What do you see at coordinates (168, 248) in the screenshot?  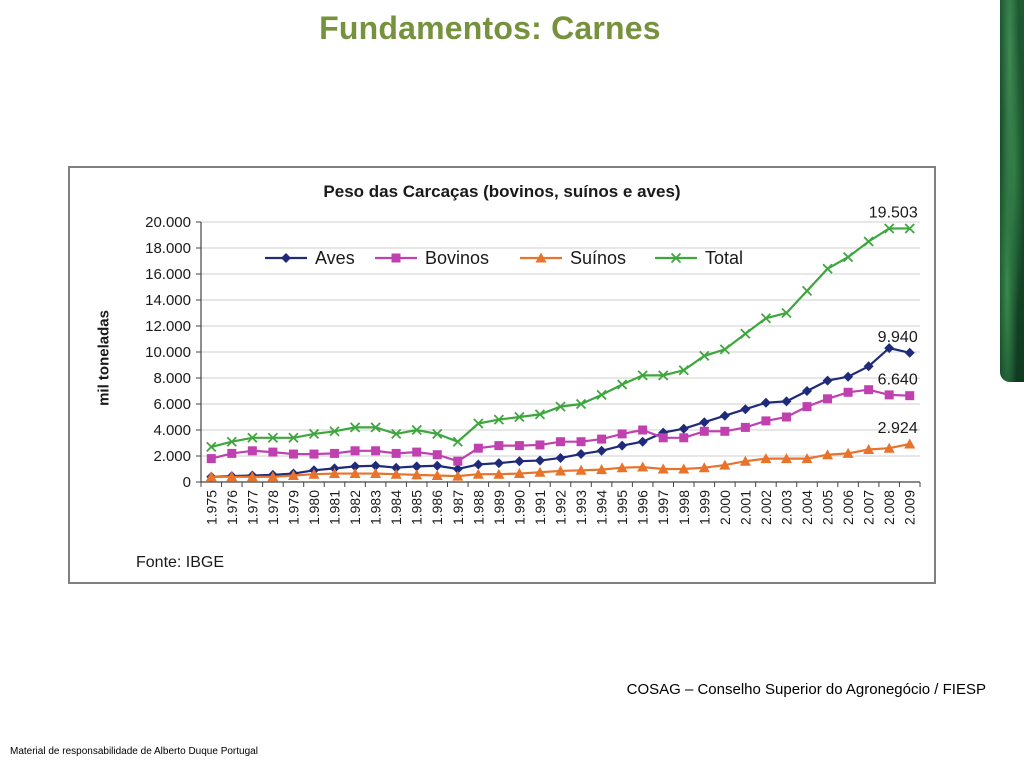 I see `y-tick-label: 18.000` at bounding box center [168, 248].